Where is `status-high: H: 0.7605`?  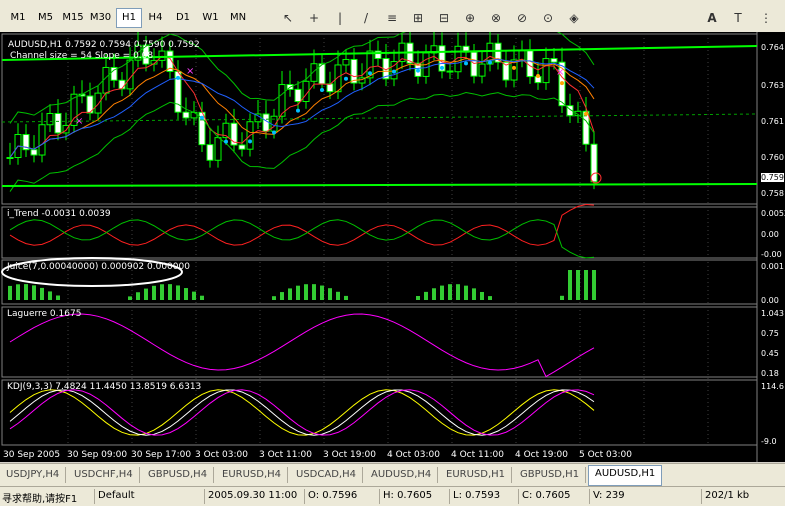
status-high: H: 0.7605 is located at coordinates (408, 495).